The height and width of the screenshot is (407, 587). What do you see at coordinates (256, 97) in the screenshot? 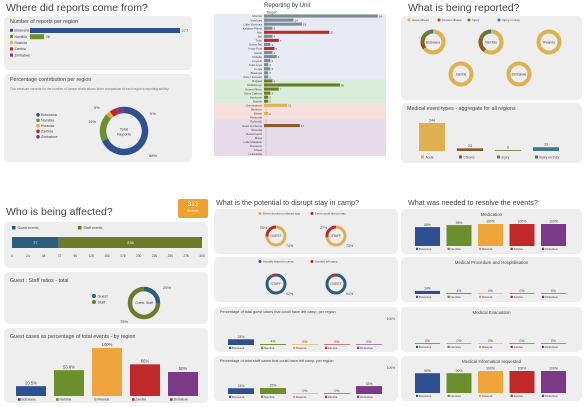
I see `unit-label: Kaokovet` at bounding box center [256, 97].